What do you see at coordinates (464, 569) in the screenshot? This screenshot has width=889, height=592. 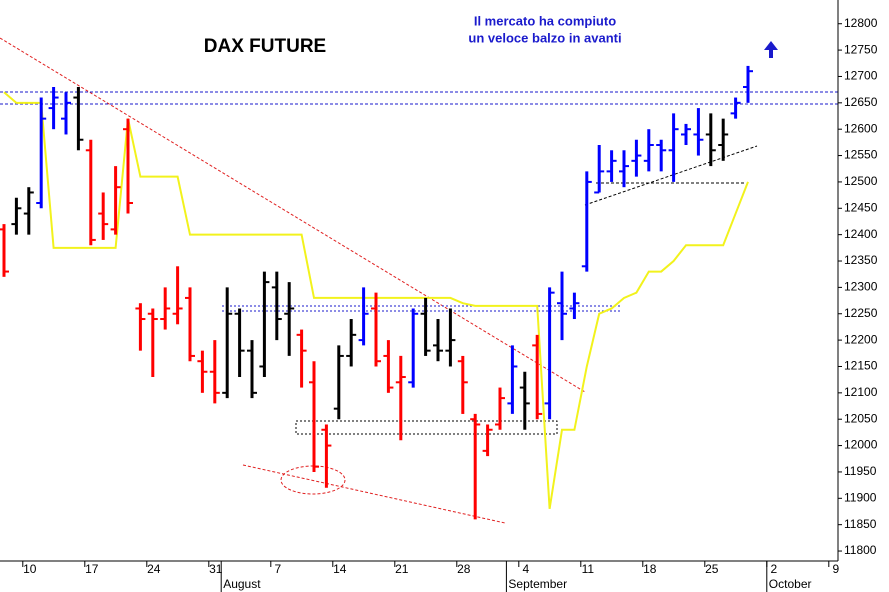 I see `x-tick-label: 28` at bounding box center [464, 569].